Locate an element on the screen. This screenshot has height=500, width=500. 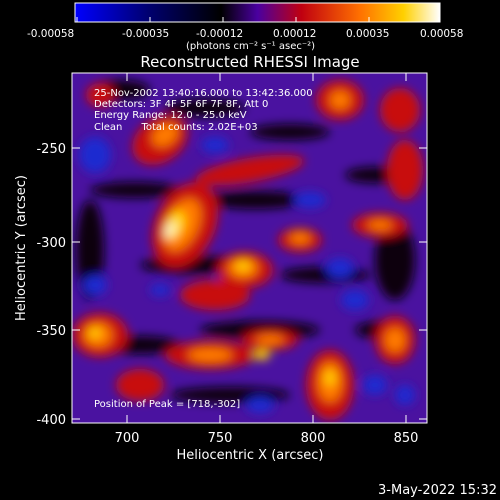
footer-date: 3-May-2022 15:32 is located at coordinates (437, 490).